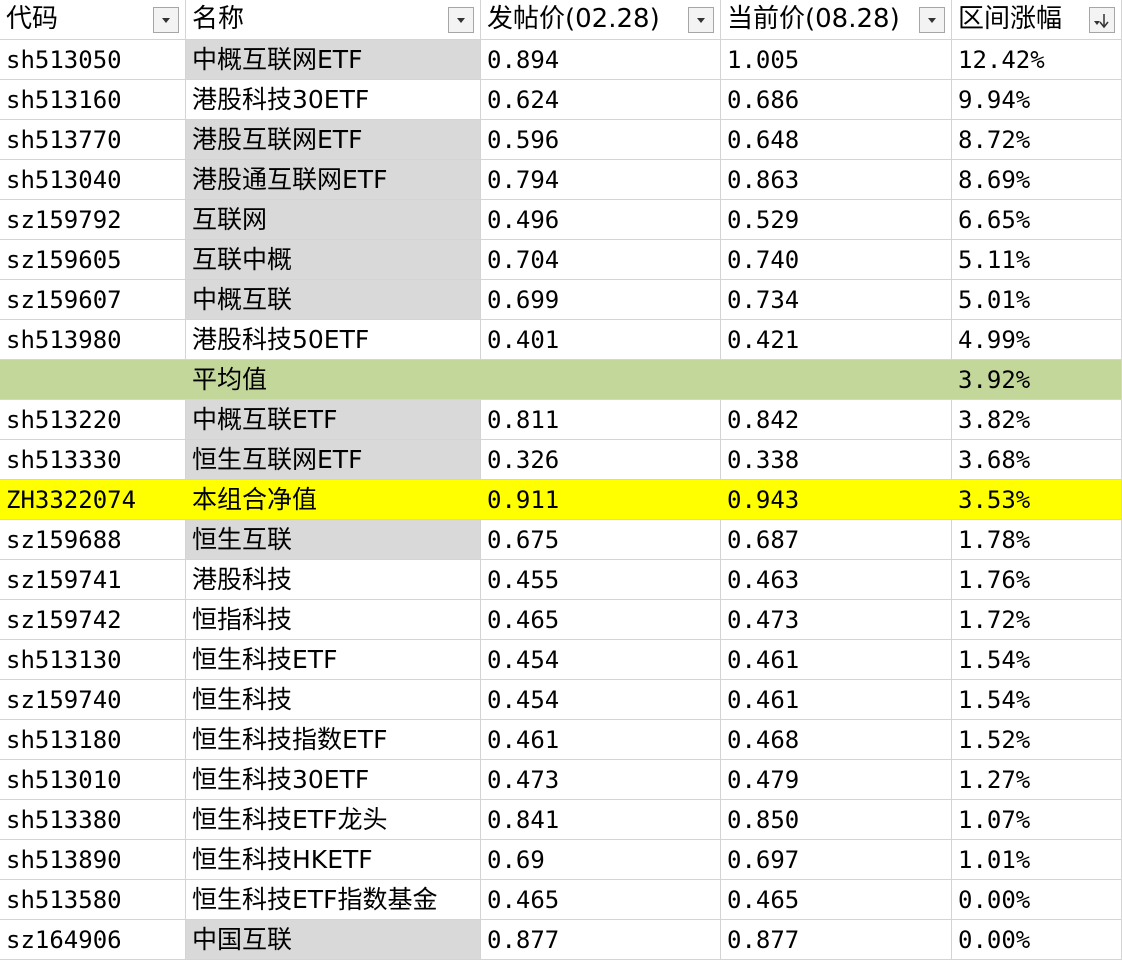 The image size is (1122, 962). I want to click on cell: 0.911, so click(601, 500).